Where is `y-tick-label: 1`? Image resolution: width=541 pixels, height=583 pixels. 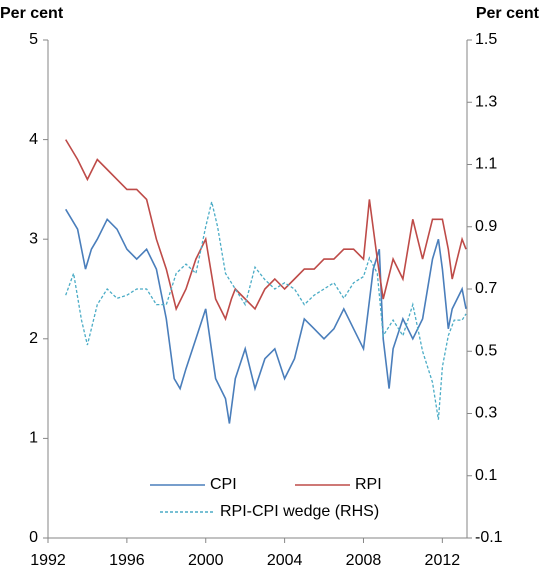 y-tick-label: 1 is located at coordinates (33, 438).